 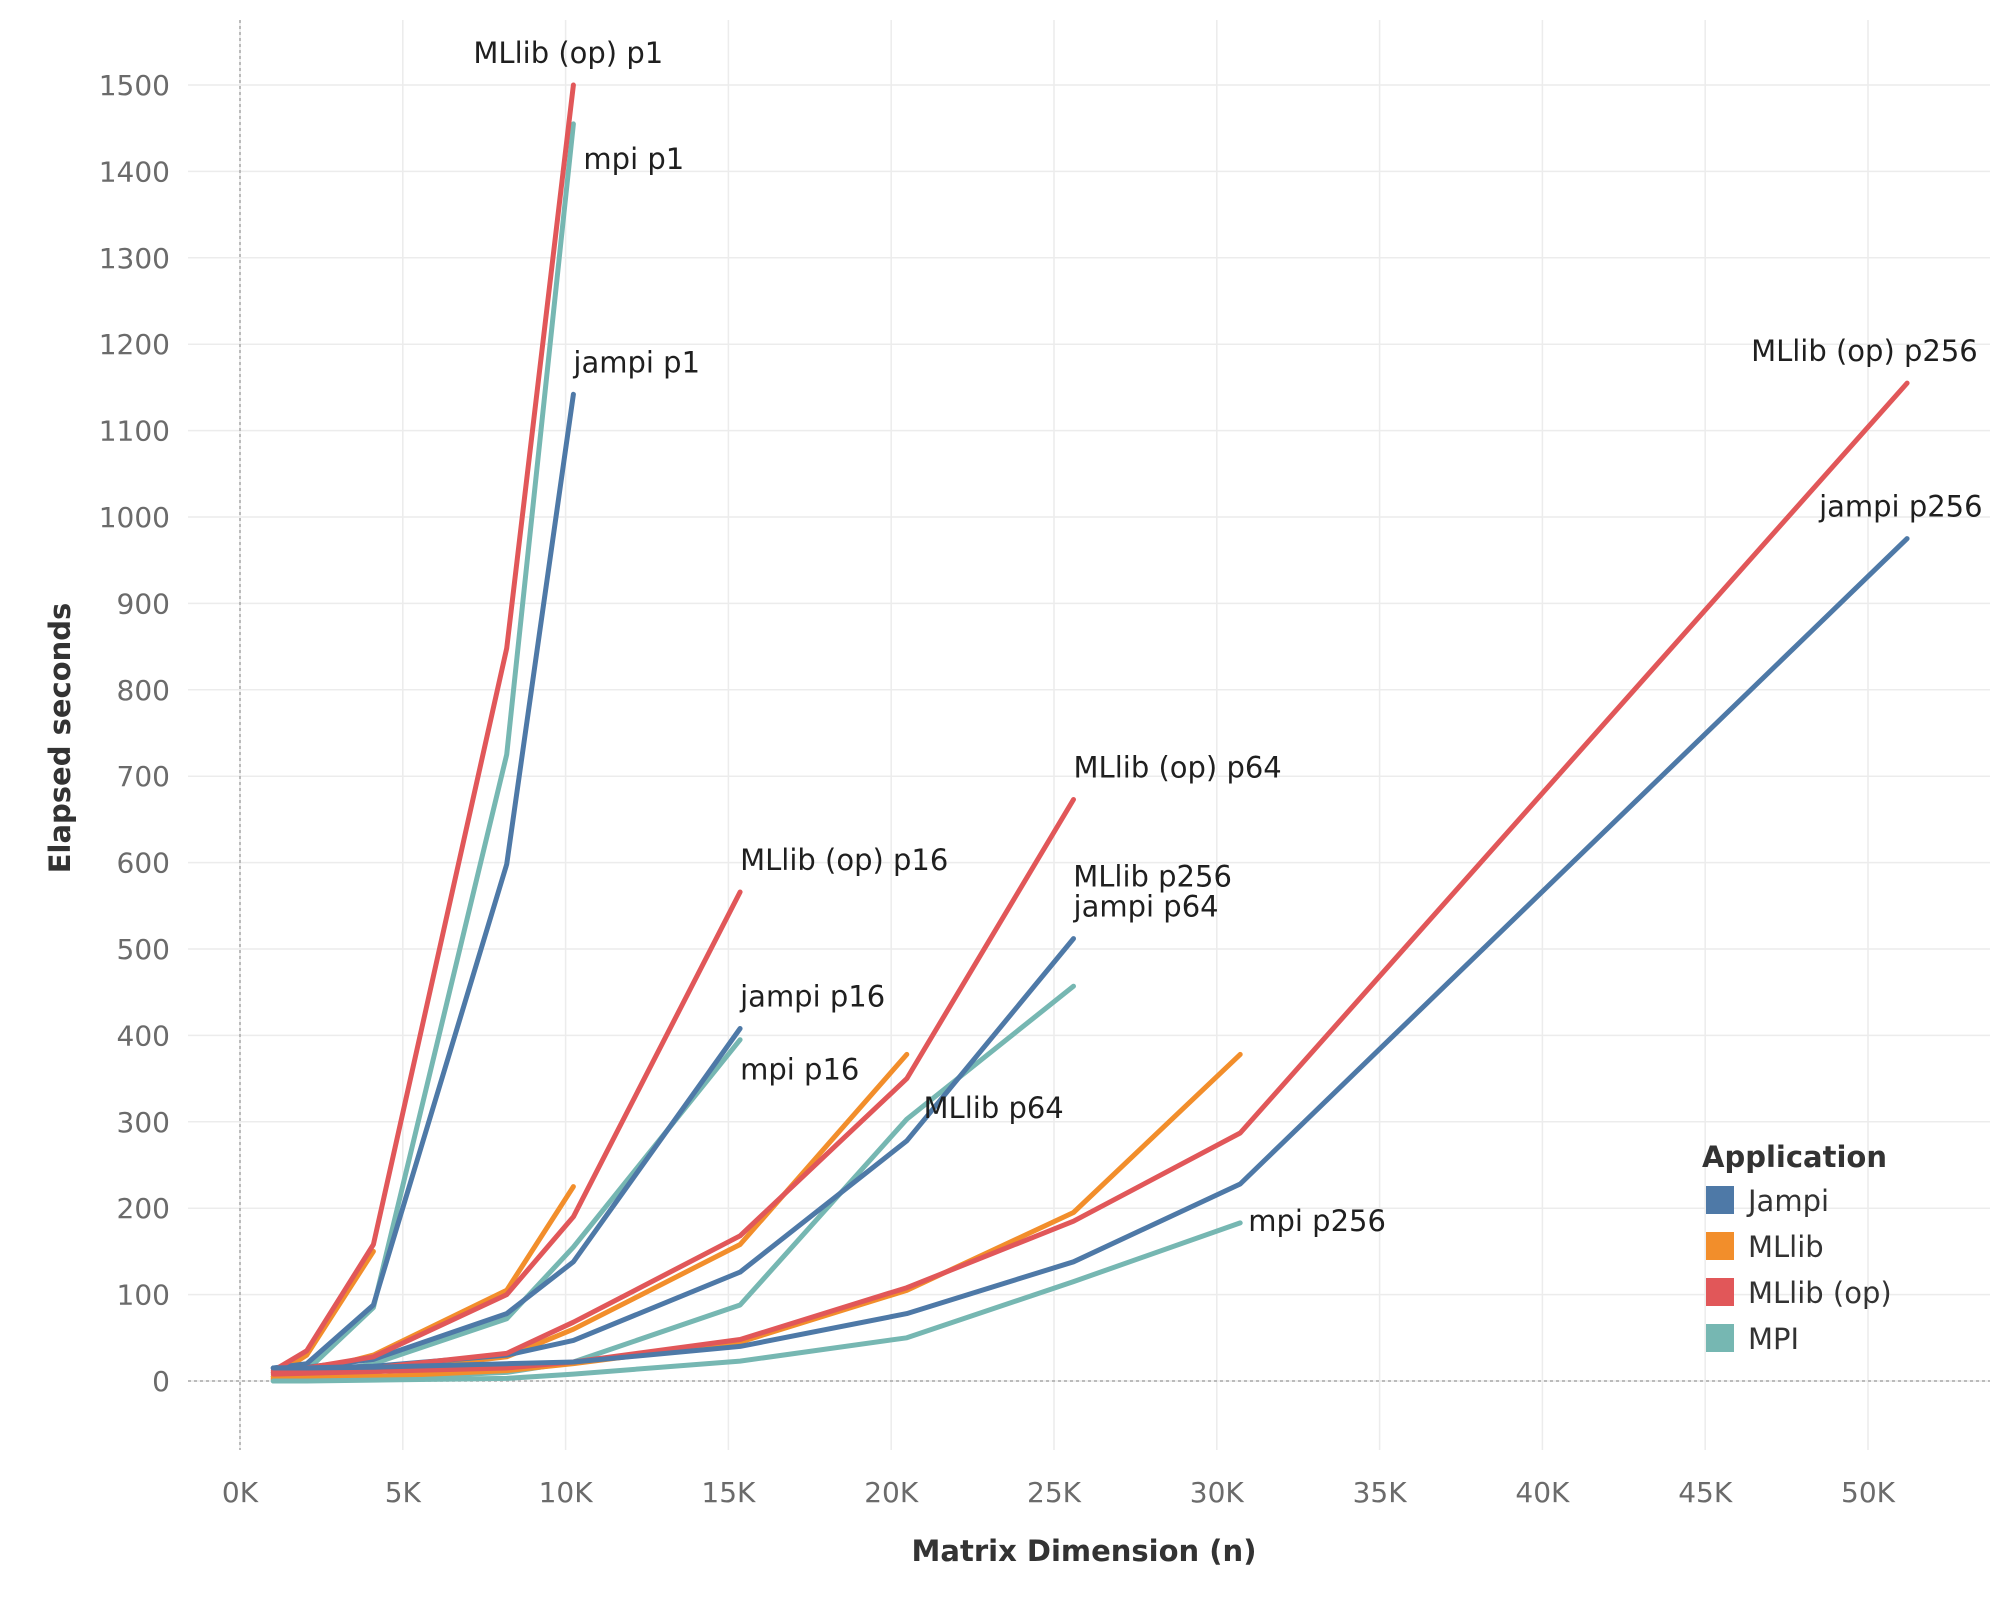 What do you see at coordinates (423, 750) in the screenshot?
I see `series-line-mpi-p1` at bounding box center [423, 750].